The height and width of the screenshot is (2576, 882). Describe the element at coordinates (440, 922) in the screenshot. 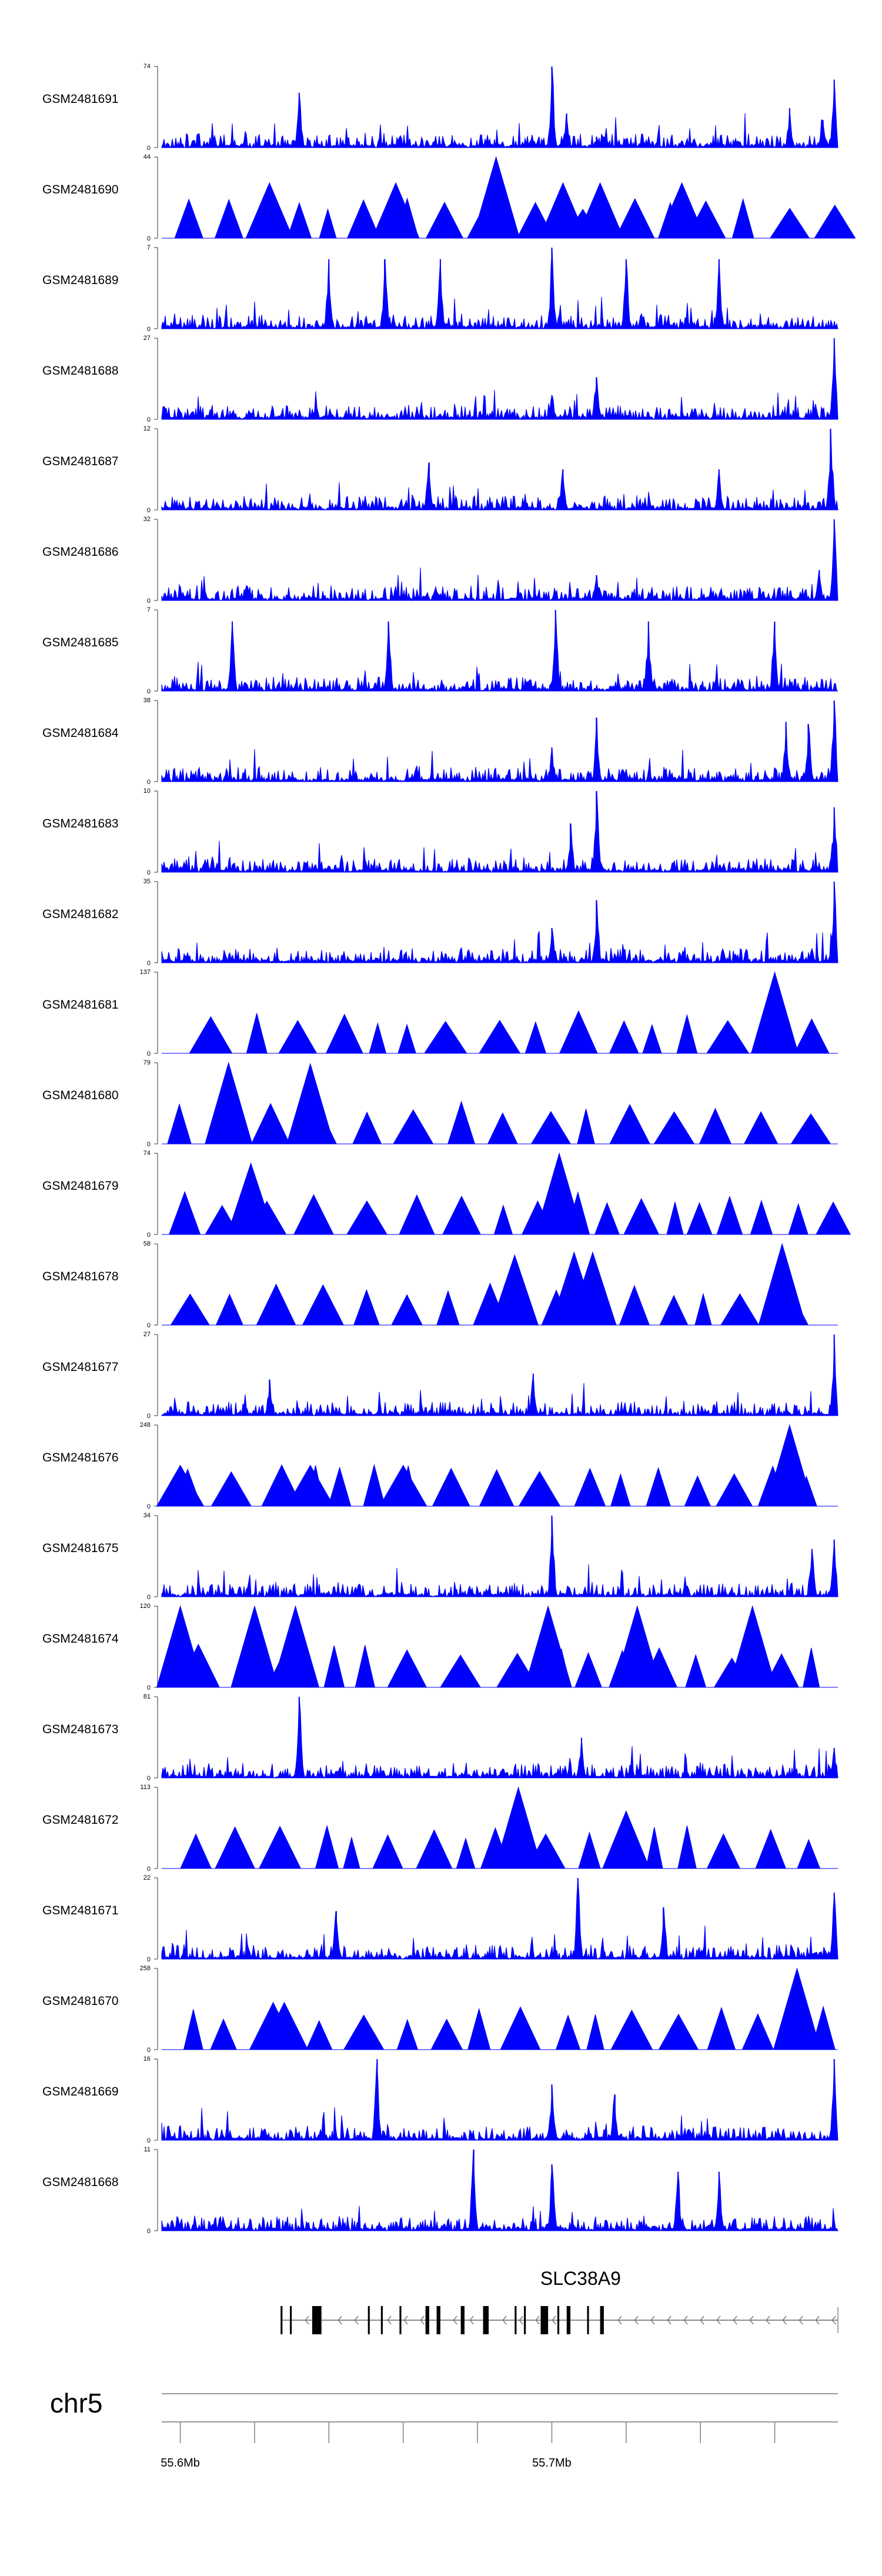

I see `track: GSM2481682 35 0` at that location.